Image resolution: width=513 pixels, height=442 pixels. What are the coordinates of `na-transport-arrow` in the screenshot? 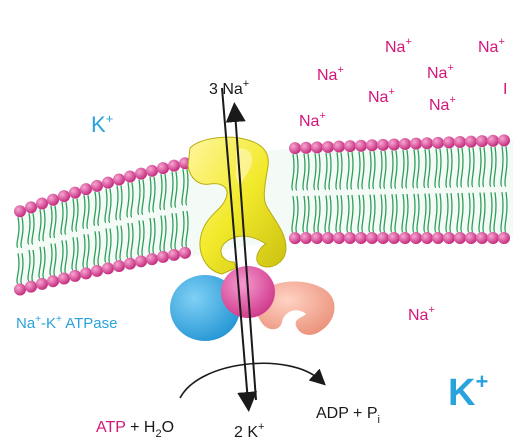 It's located at (241, 251).